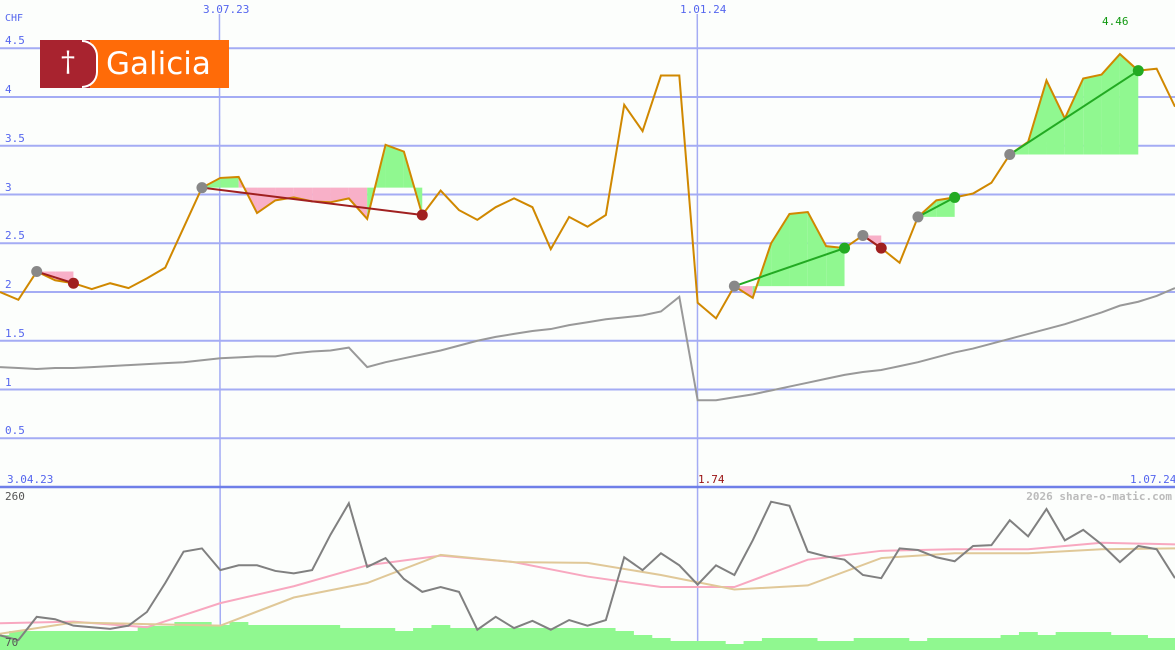  I want to click on dagger-emblem: †, so click(69, 64).